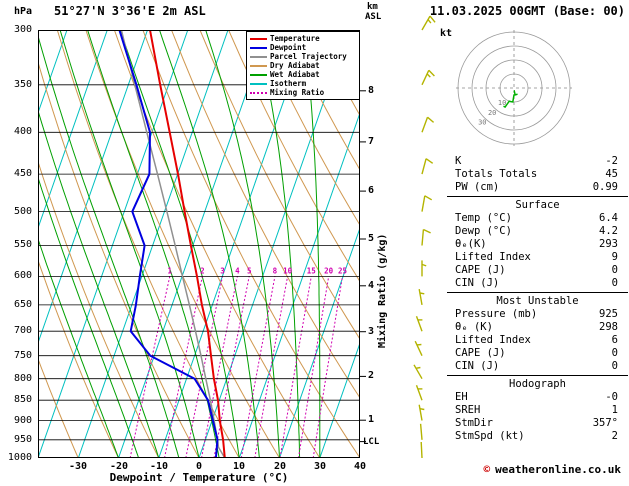 Image resolution: width=629 pixels, height=486 pixels. I want to click on mixing-ratio-value-label: 5, so click(249, 270).